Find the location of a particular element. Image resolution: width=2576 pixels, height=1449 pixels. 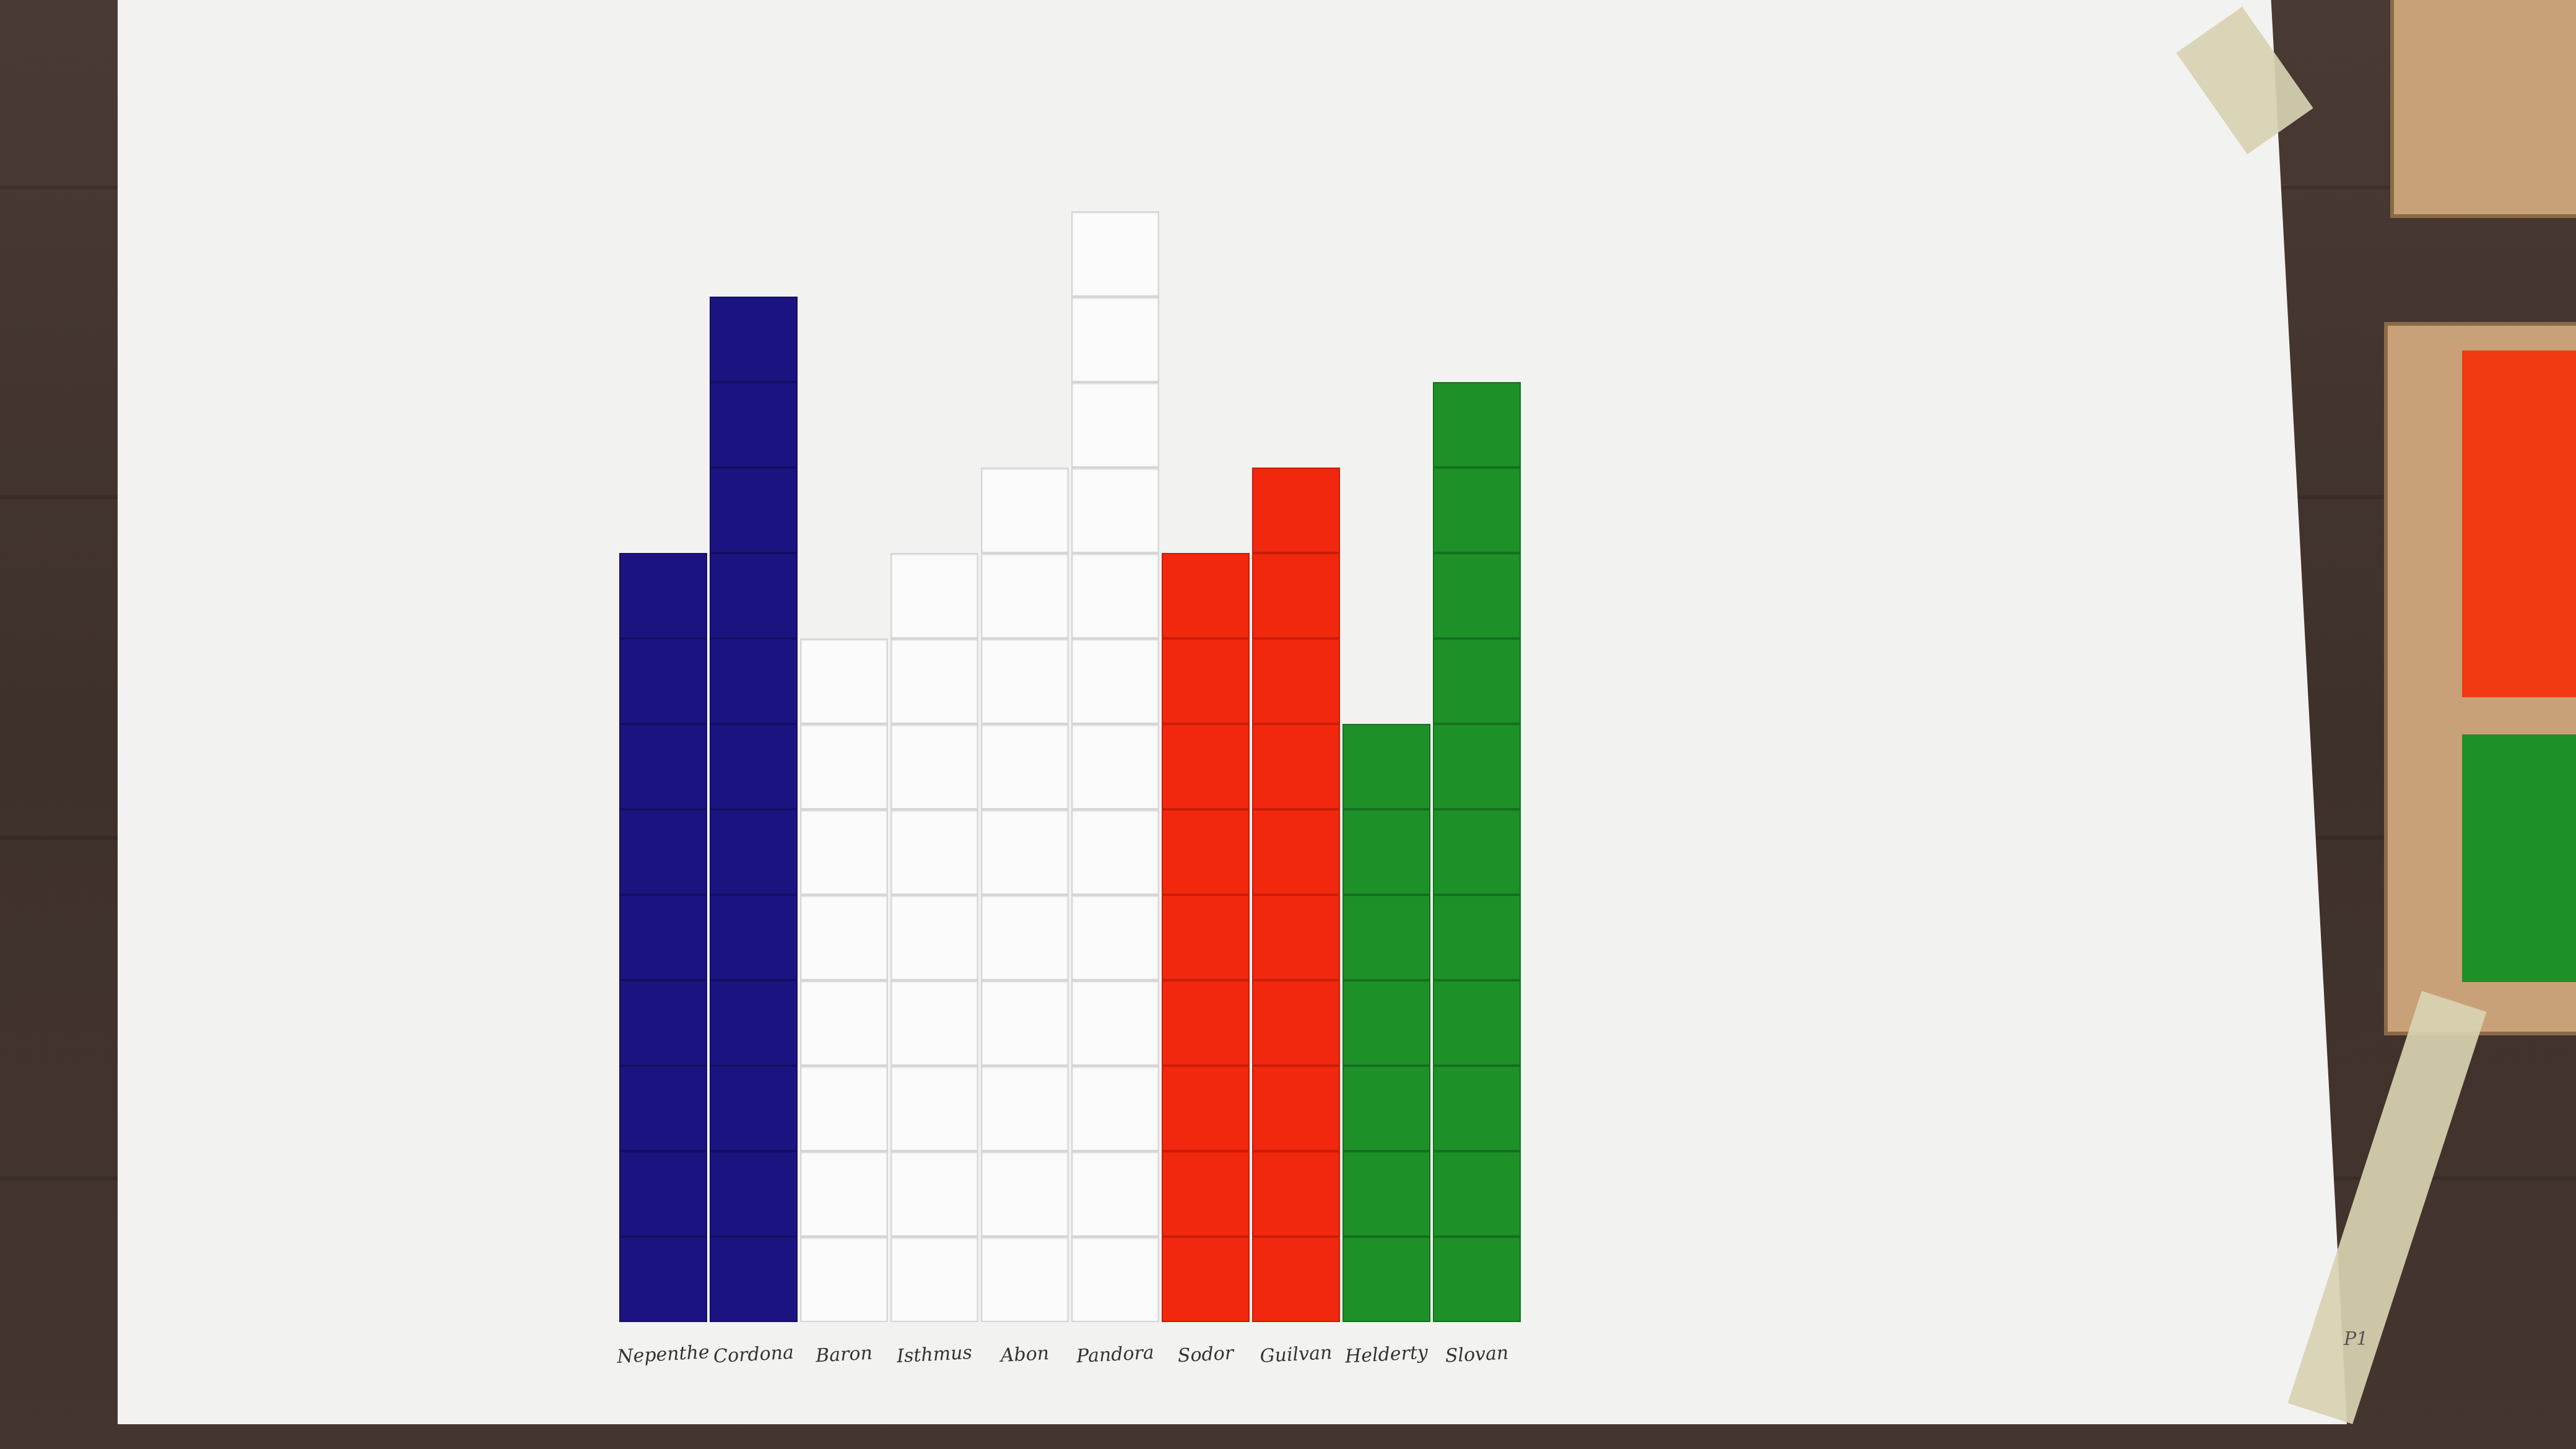

wooden-box-right is located at coordinates (2480, 679).